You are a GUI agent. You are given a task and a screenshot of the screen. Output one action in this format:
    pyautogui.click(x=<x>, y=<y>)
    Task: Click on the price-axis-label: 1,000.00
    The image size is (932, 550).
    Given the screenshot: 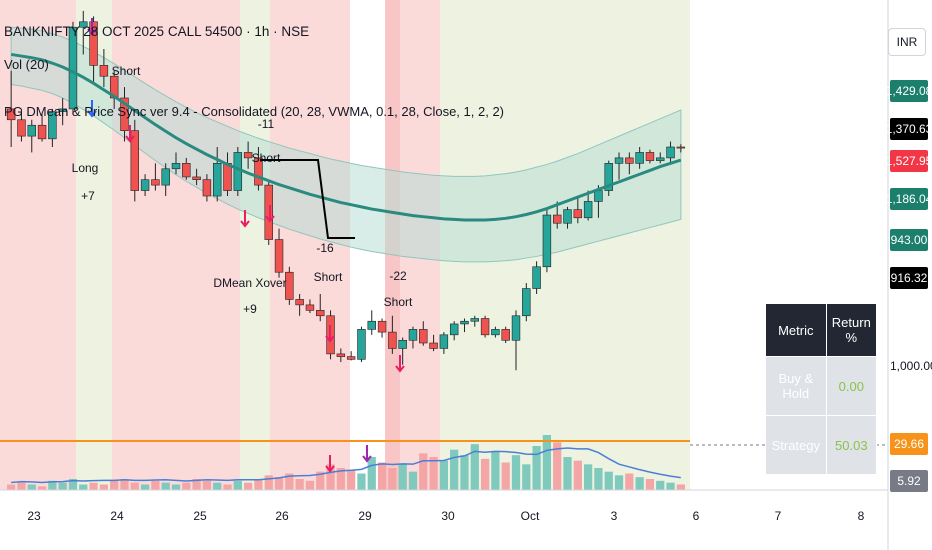 What is the action you would take?
    pyautogui.click(x=911, y=366)
    